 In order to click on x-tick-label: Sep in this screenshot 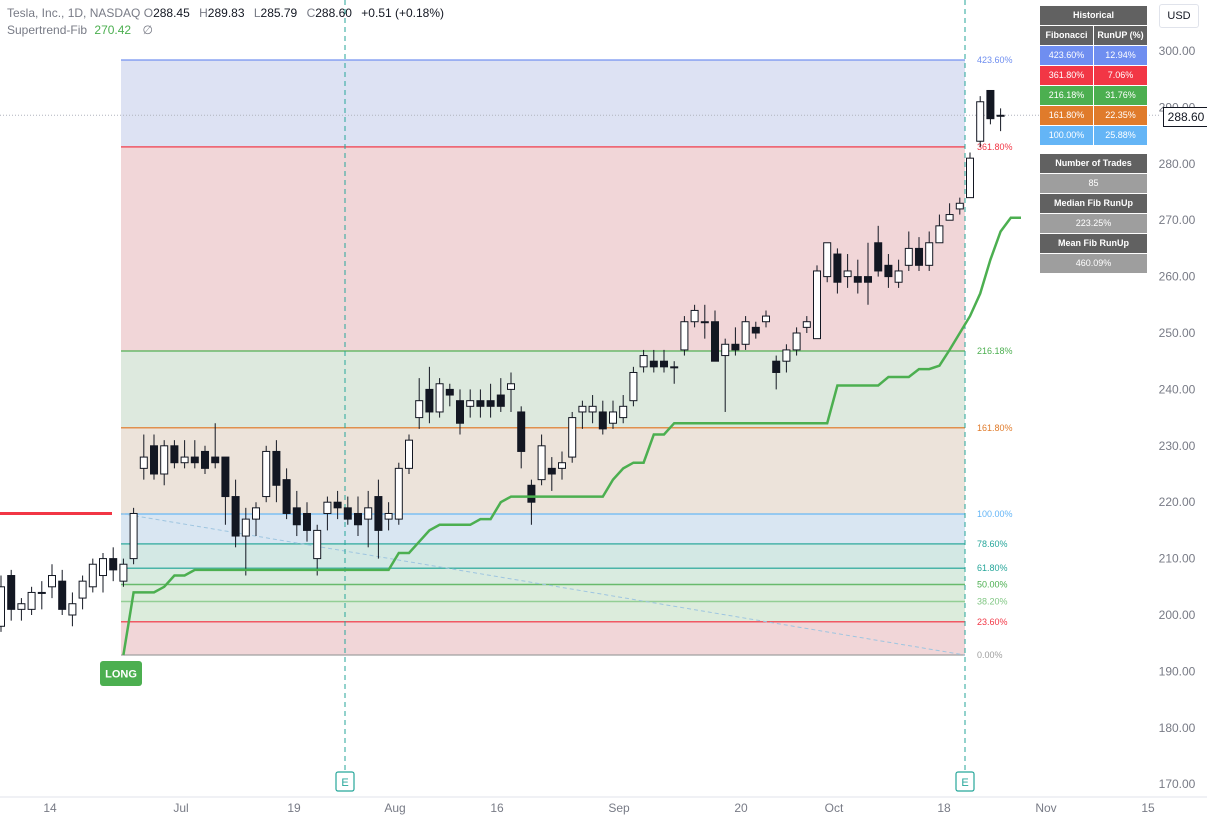, I will do `click(619, 808)`.